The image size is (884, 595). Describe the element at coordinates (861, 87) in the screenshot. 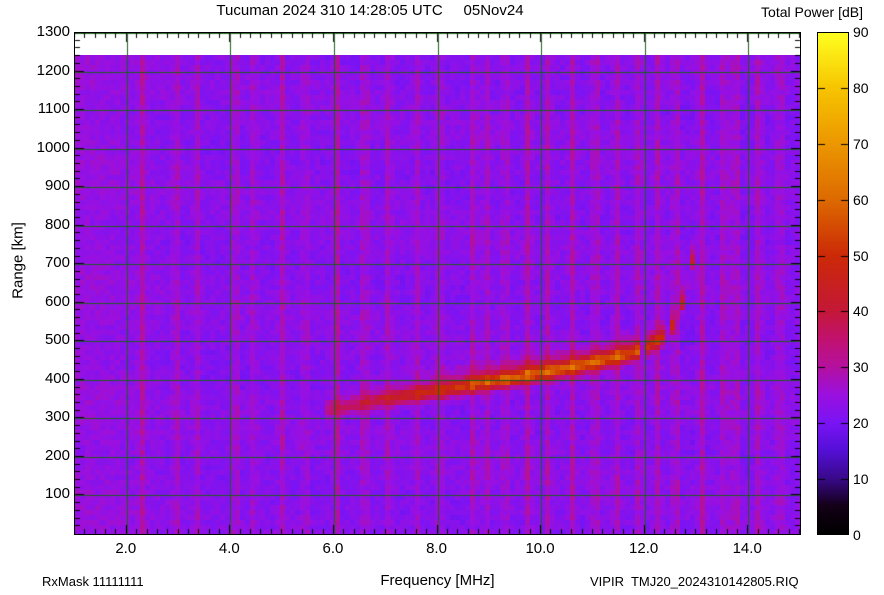

I see `colorbar-tick-label: 80` at that location.